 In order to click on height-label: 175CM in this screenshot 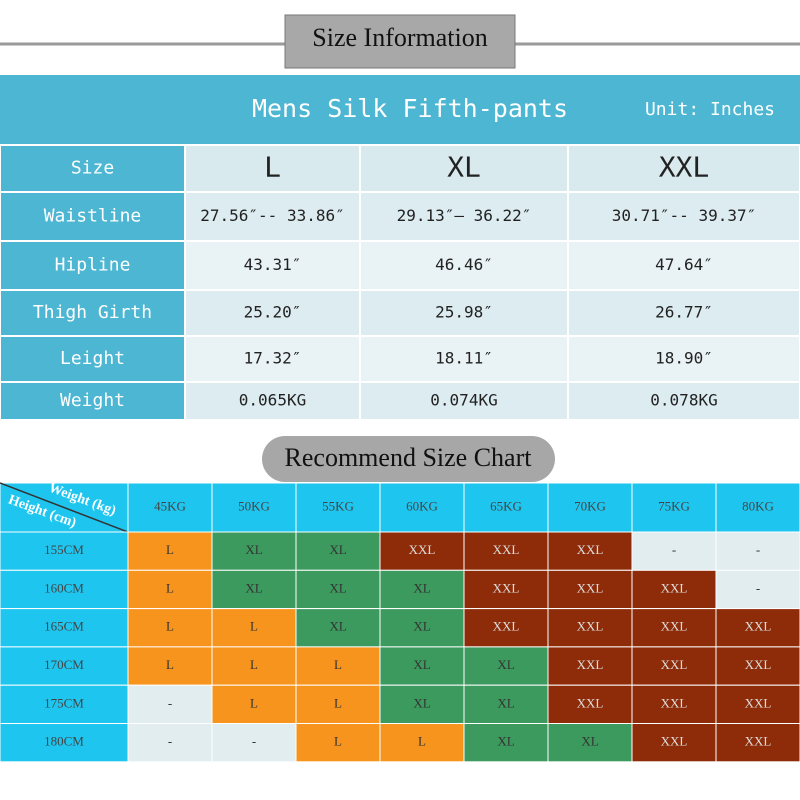, I will do `click(64, 702)`.